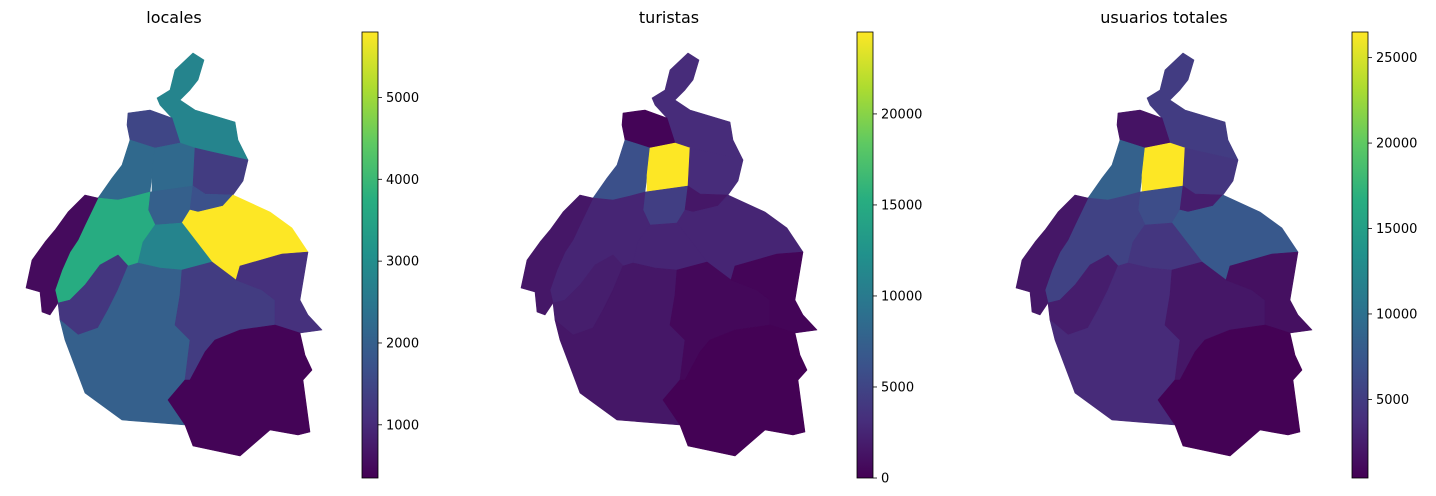 This screenshot has width=1436, height=496. Describe the element at coordinates (402, 343) in the screenshot. I see `colorbar-tick-label: 2000` at that location.